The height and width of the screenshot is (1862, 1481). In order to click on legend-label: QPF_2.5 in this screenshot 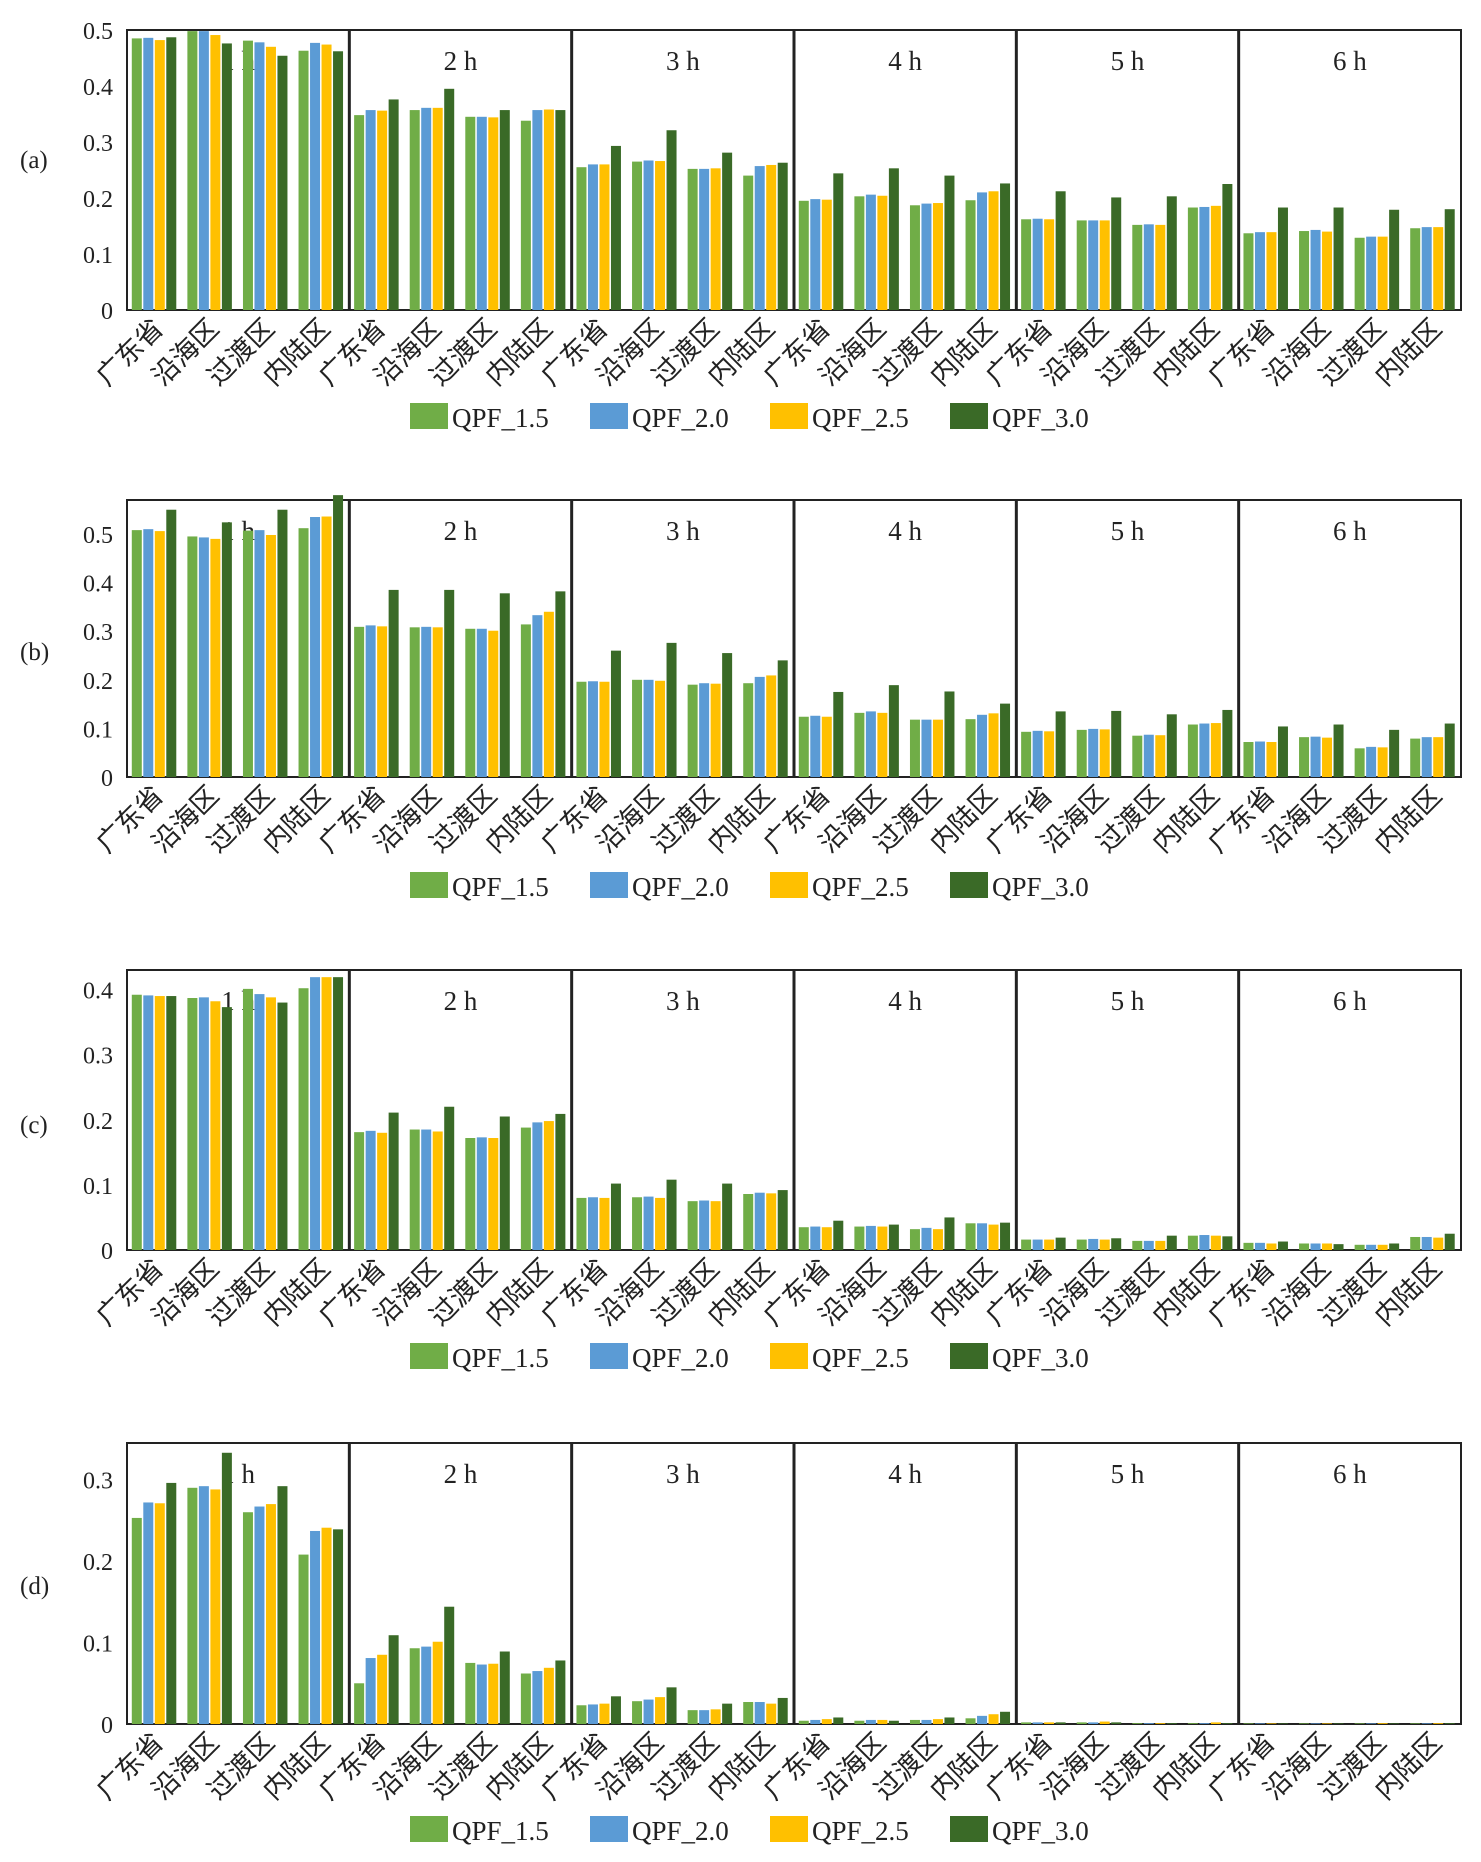, I will do `click(860, 418)`.